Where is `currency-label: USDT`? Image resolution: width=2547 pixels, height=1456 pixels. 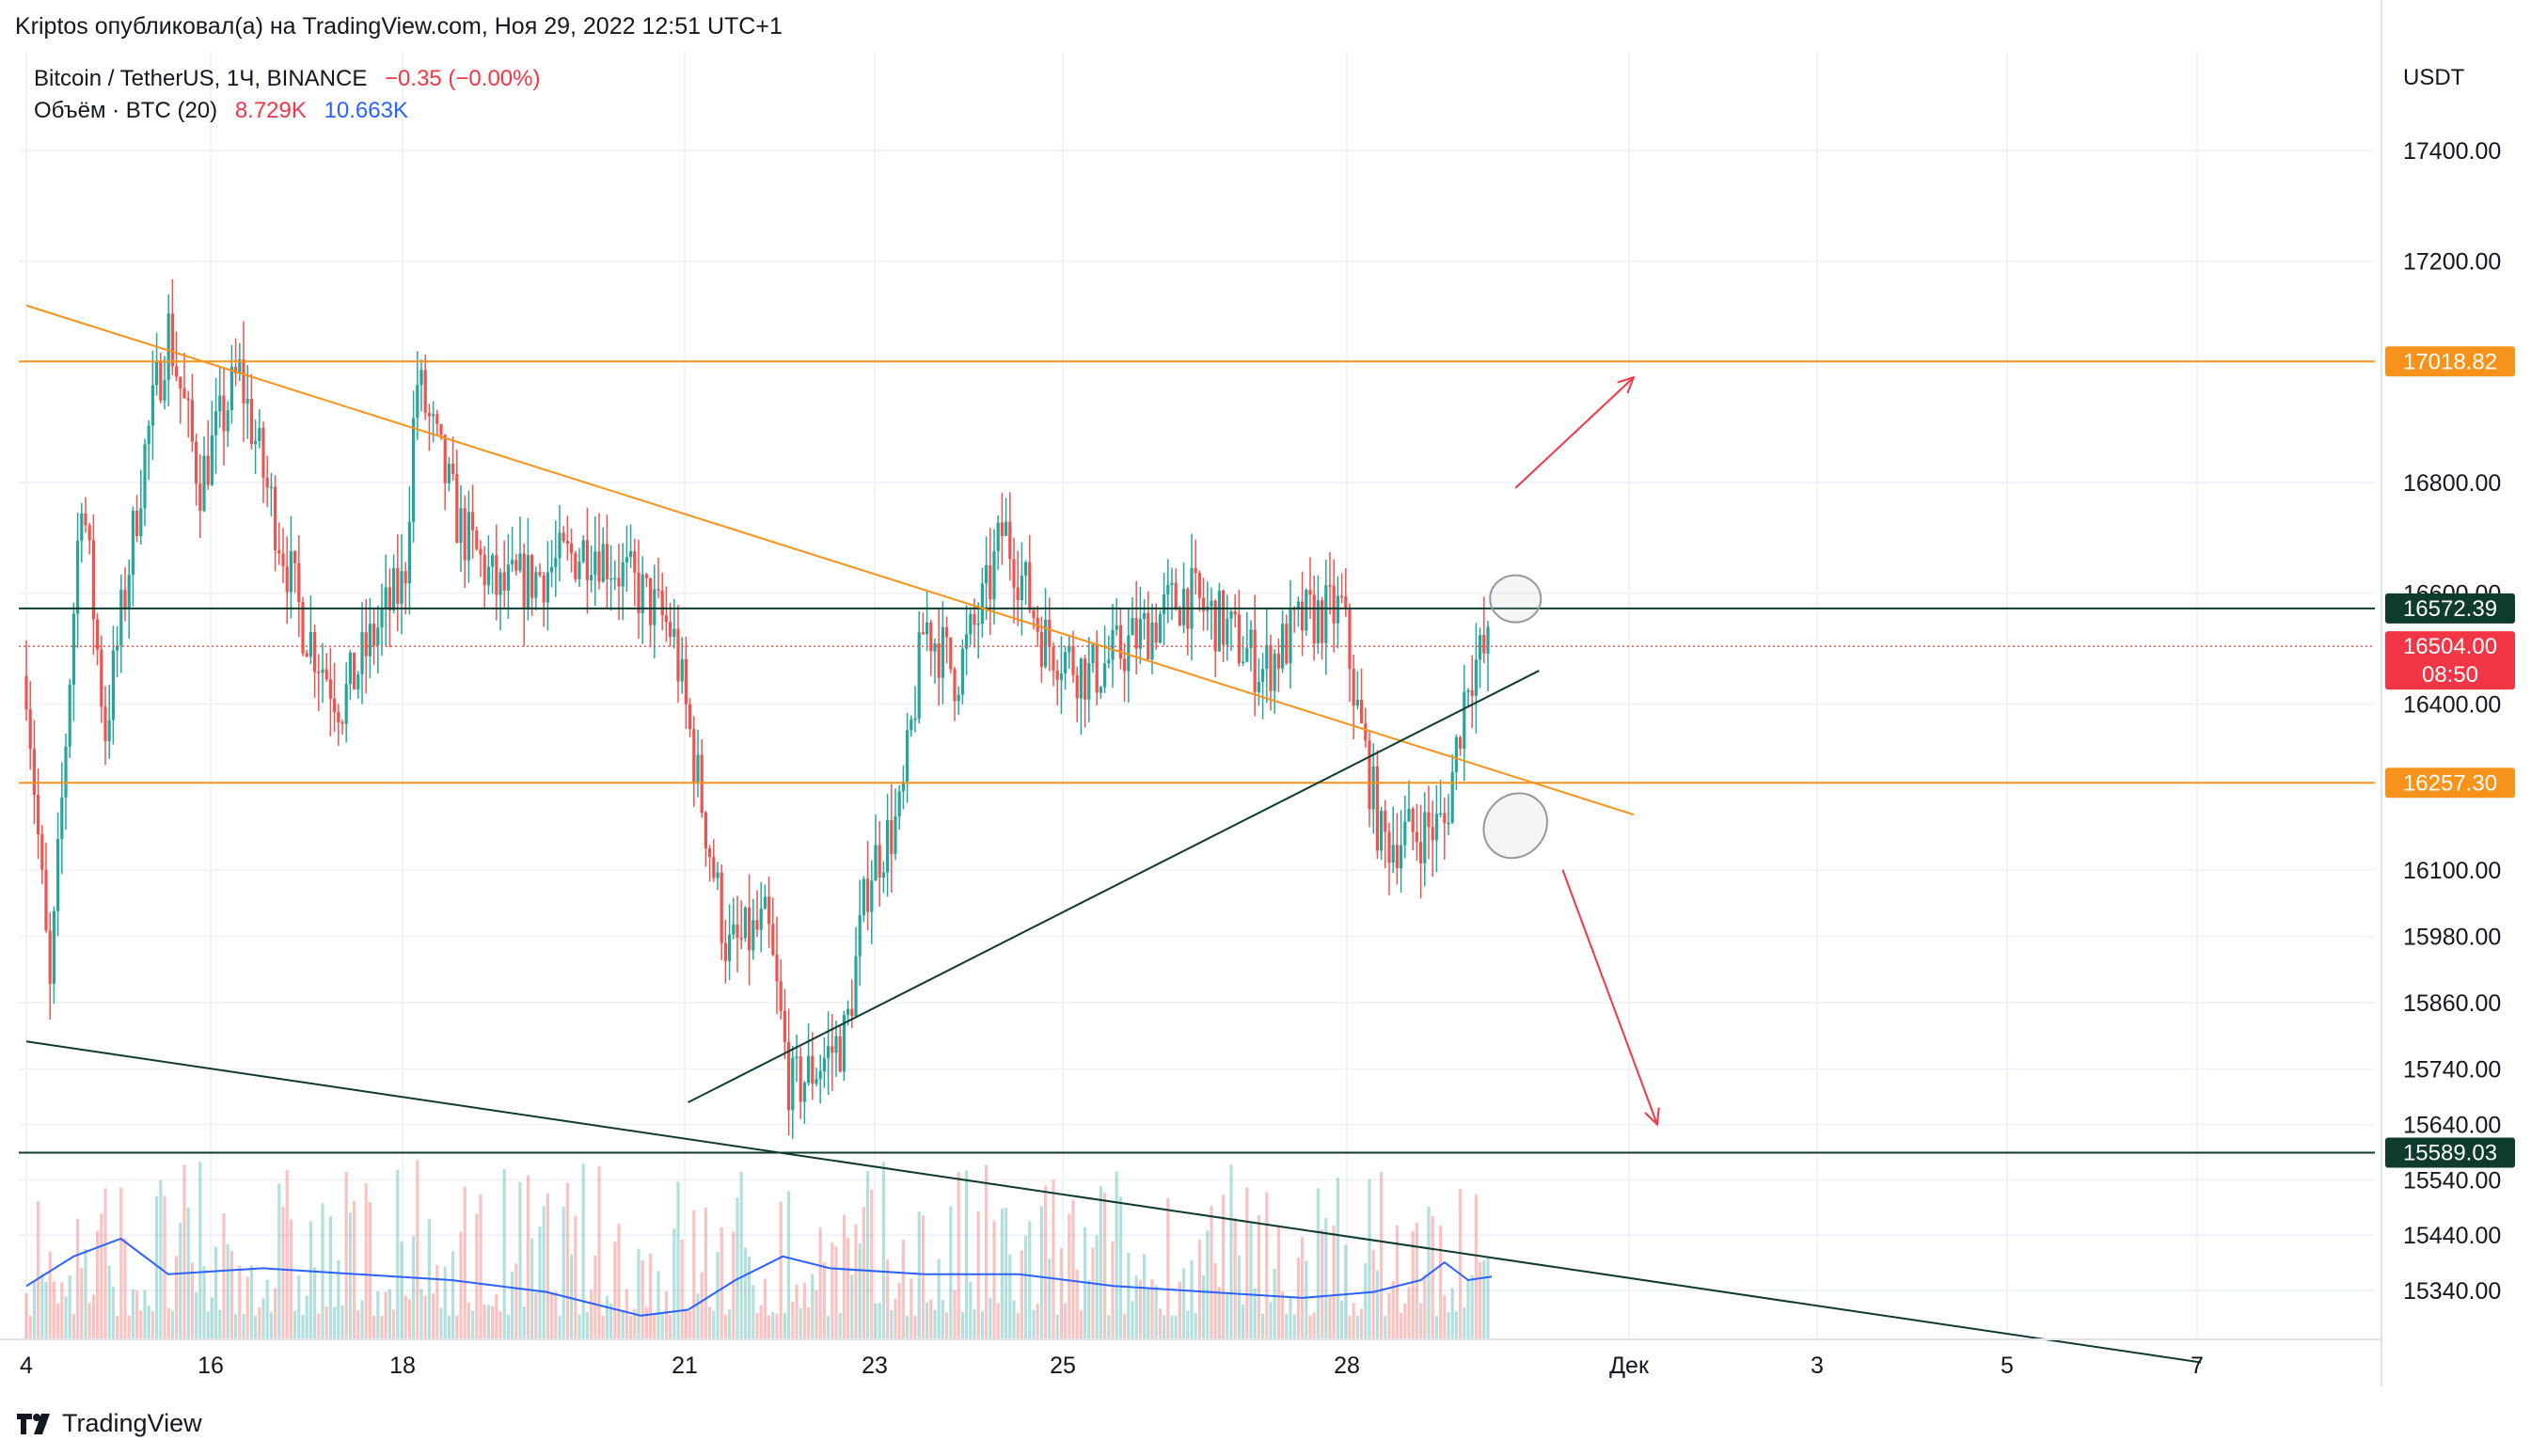
currency-label: USDT is located at coordinates (2434, 77).